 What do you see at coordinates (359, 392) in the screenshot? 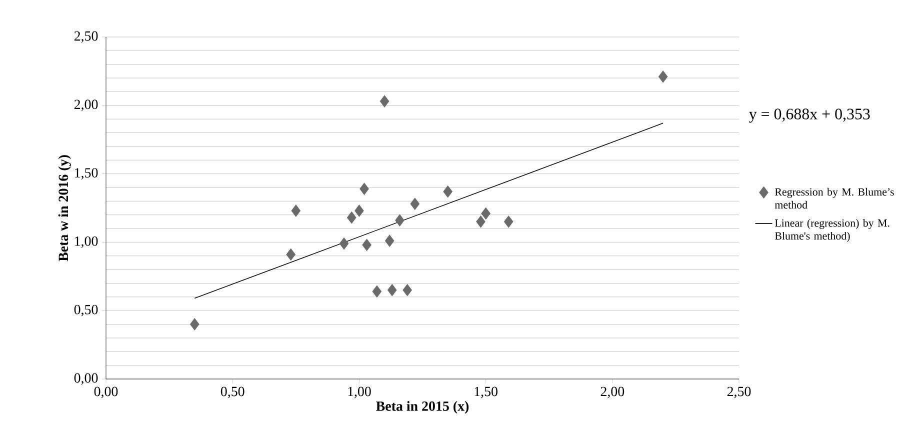
I see `x-tick-label: 1,00` at bounding box center [359, 392].